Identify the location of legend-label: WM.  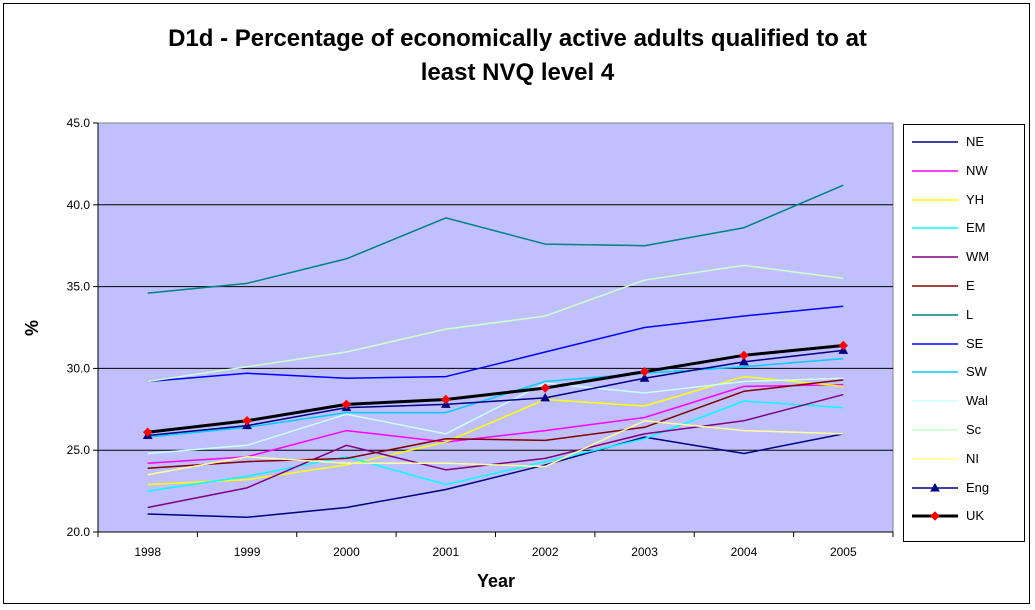
(978, 257).